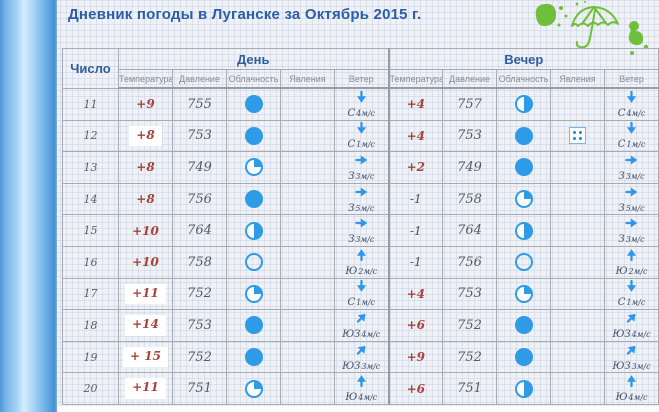 This screenshot has height=412, width=659. What do you see at coordinates (631, 145) in the screenshot?
I see `evening-wind-label: С1м/с` at bounding box center [631, 145].